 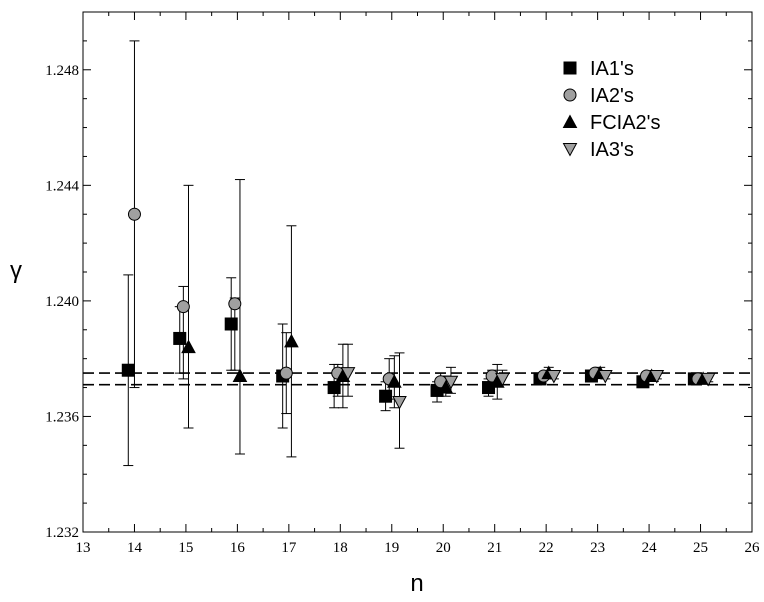 What do you see at coordinates (546, 548) in the screenshot?
I see `x-tick-label: 22` at bounding box center [546, 548].